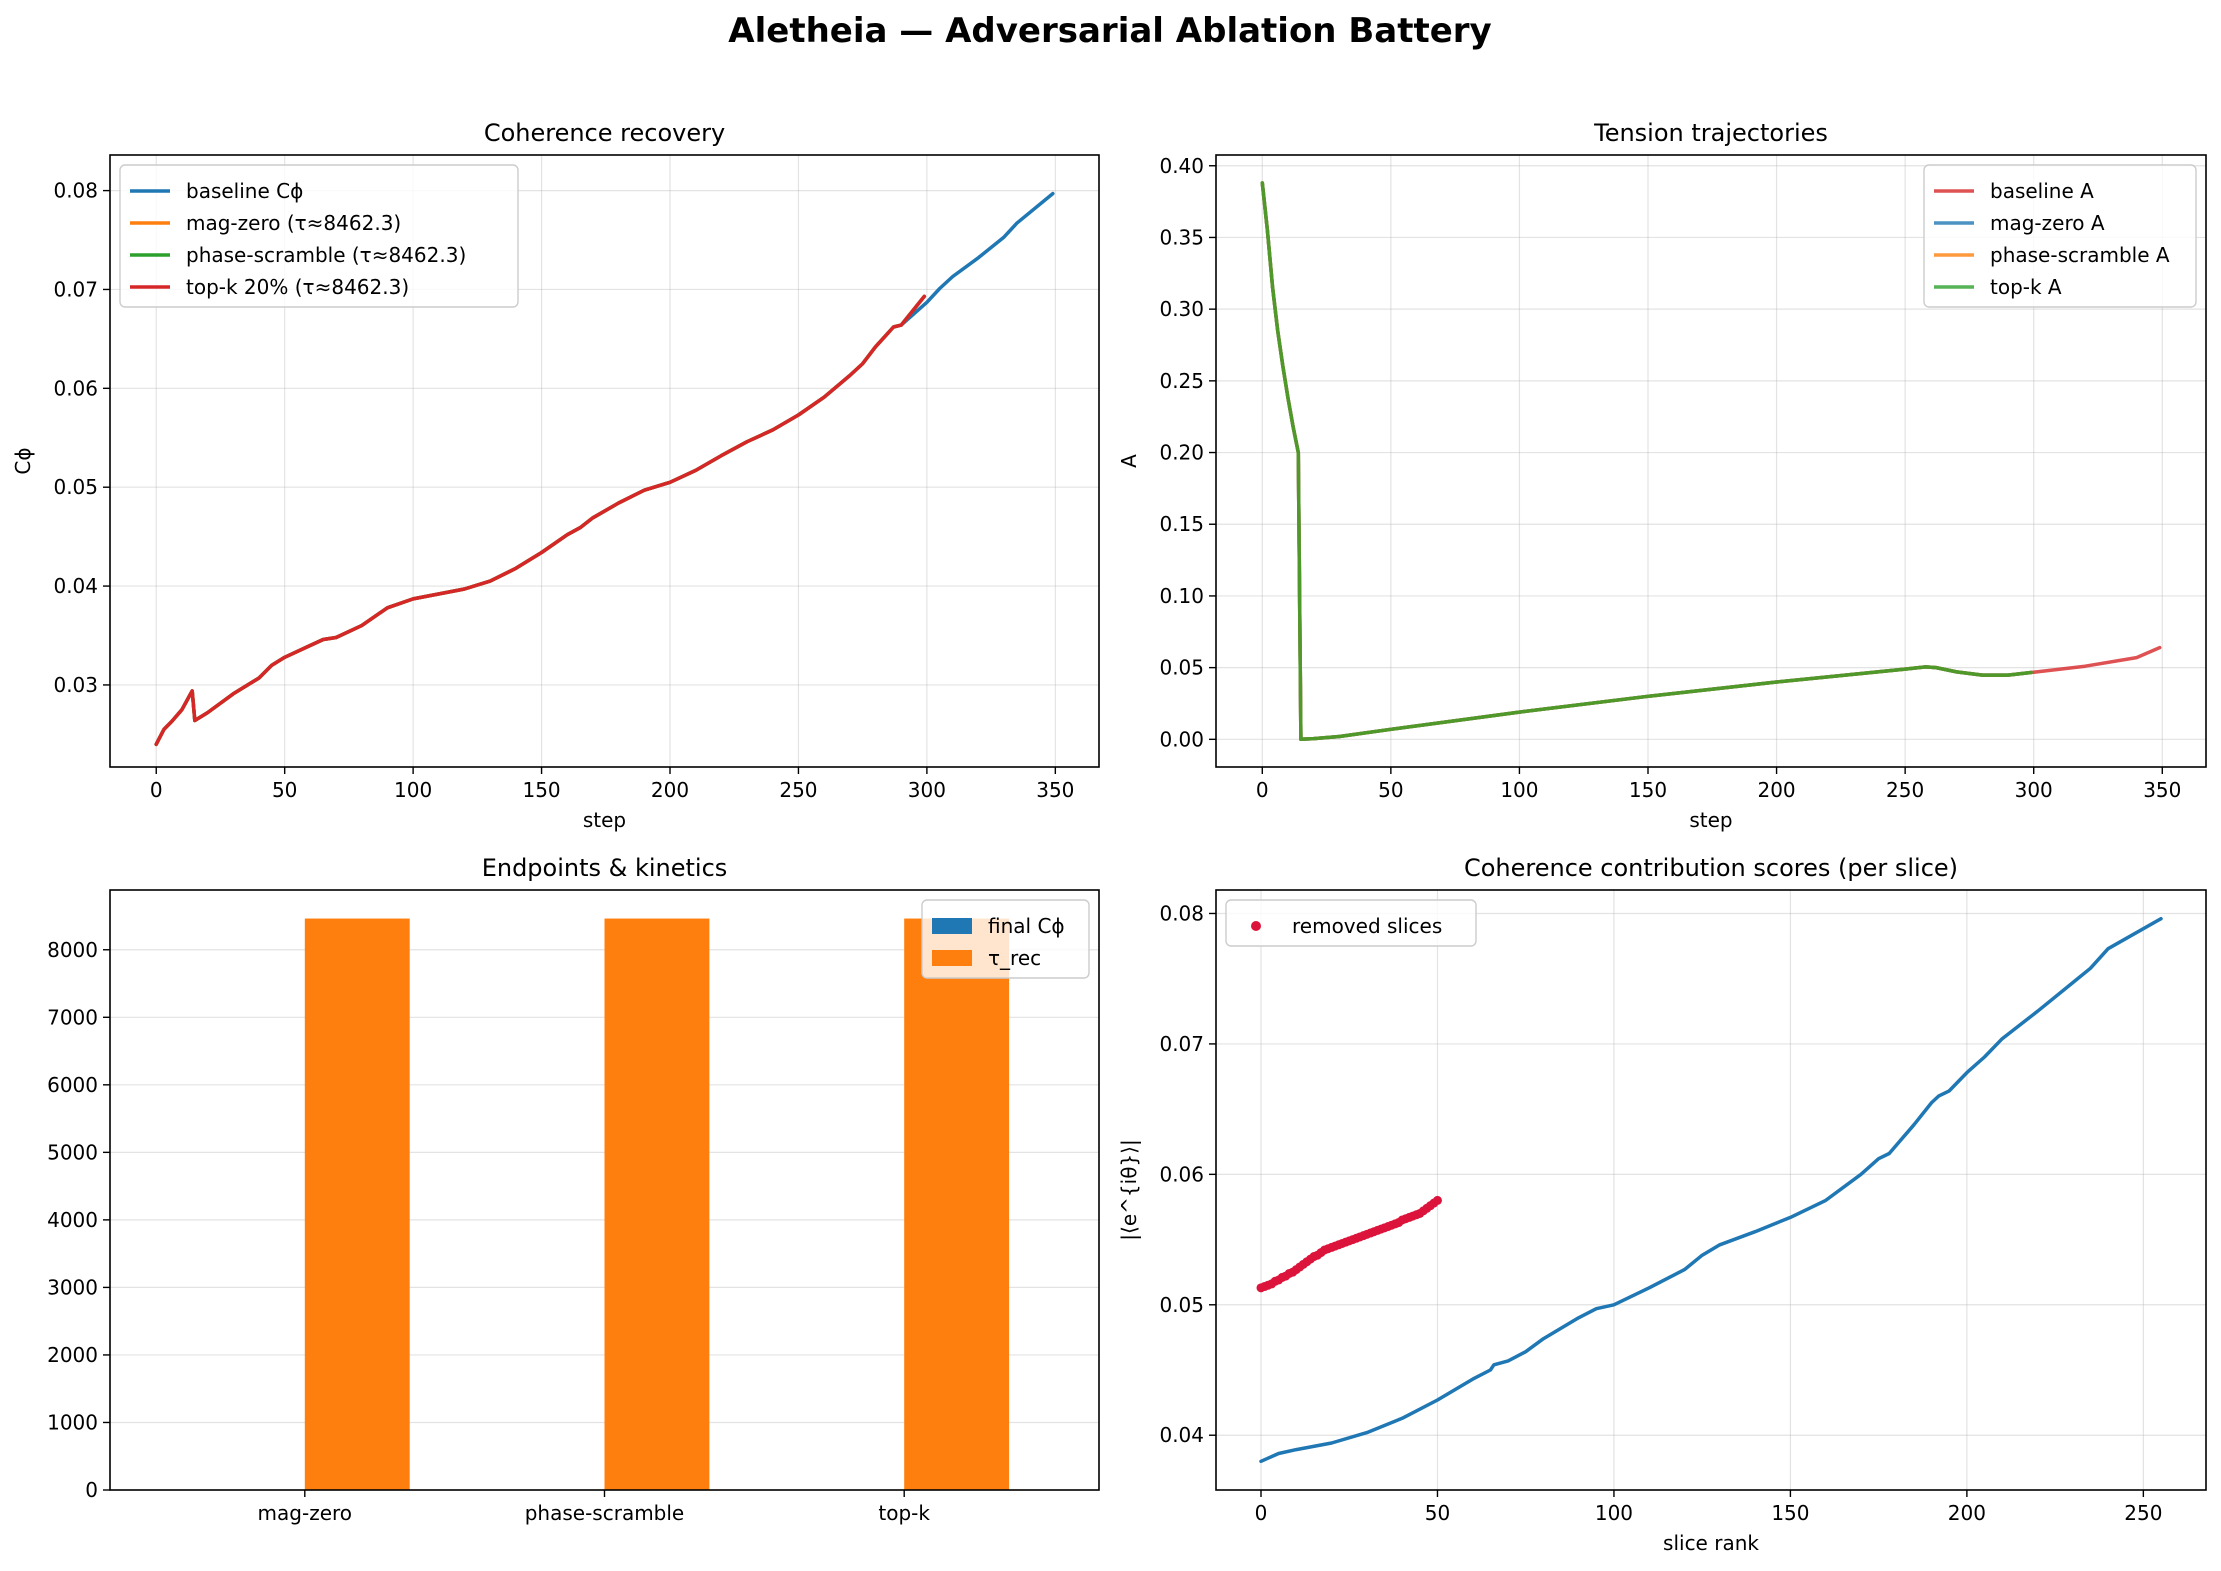 The image size is (2221, 1571). Describe the element at coordinates (605, 868) in the screenshot. I see `panel-title: Endpoints & kinetics` at that location.